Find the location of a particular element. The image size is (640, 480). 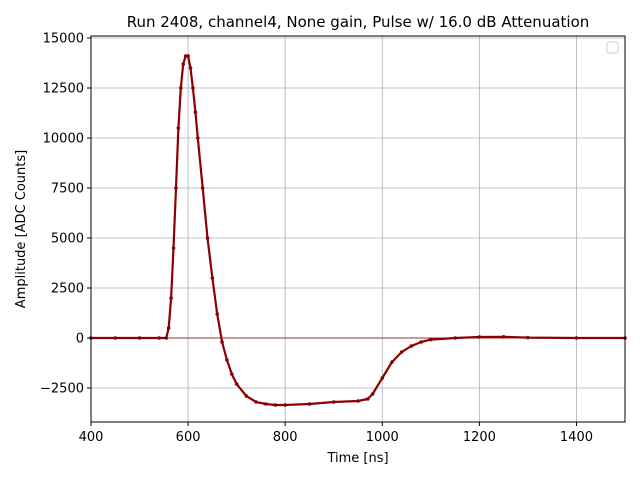

x-tick-label: 600 is located at coordinates (188, 437).